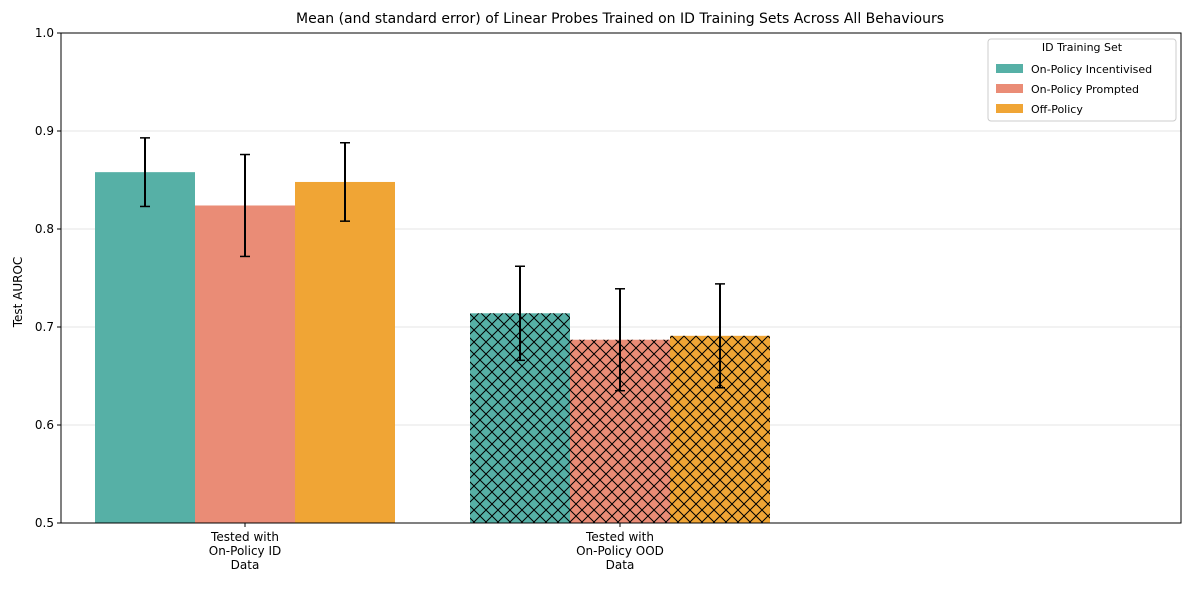 The image size is (1189, 590). Describe the element at coordinates (44, 131) in the screenshot. I see `y-tick-label: 0.9` at that location.